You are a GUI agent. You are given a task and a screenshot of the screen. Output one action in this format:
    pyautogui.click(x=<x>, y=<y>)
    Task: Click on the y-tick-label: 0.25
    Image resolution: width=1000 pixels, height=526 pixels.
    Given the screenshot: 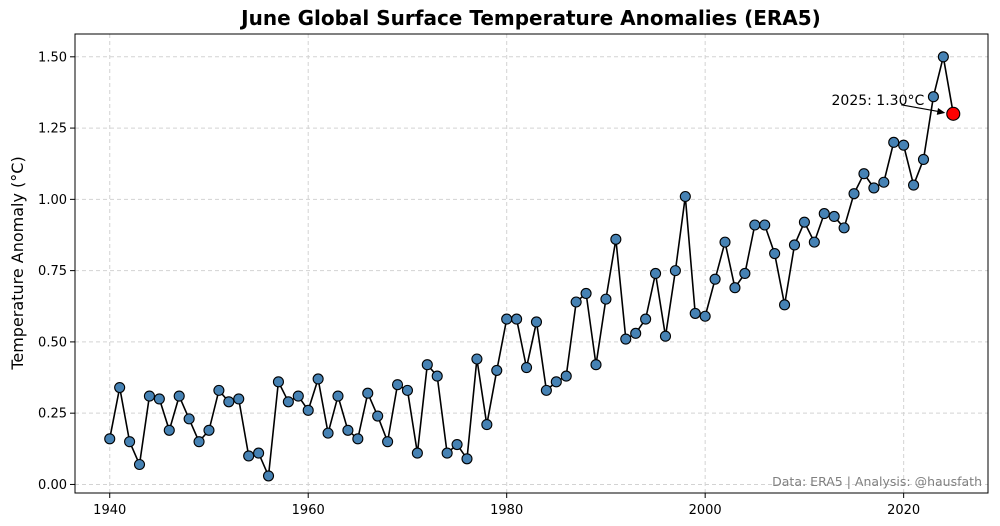 What is the action you would take?
    pyautogui.click(x=52, y=414)
    